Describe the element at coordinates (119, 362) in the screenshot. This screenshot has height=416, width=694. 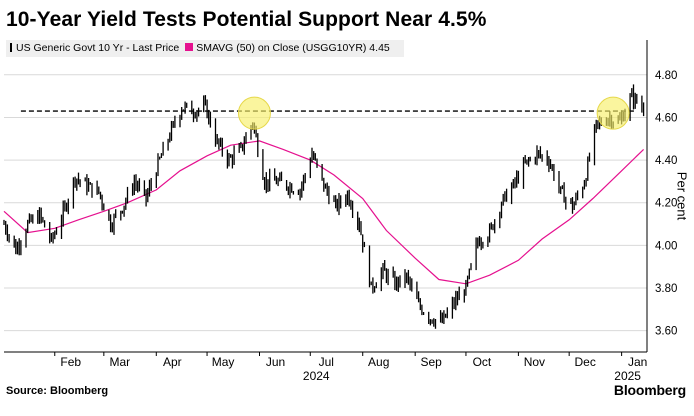
I see `x-tick-label-Mar: Mar` at that location.